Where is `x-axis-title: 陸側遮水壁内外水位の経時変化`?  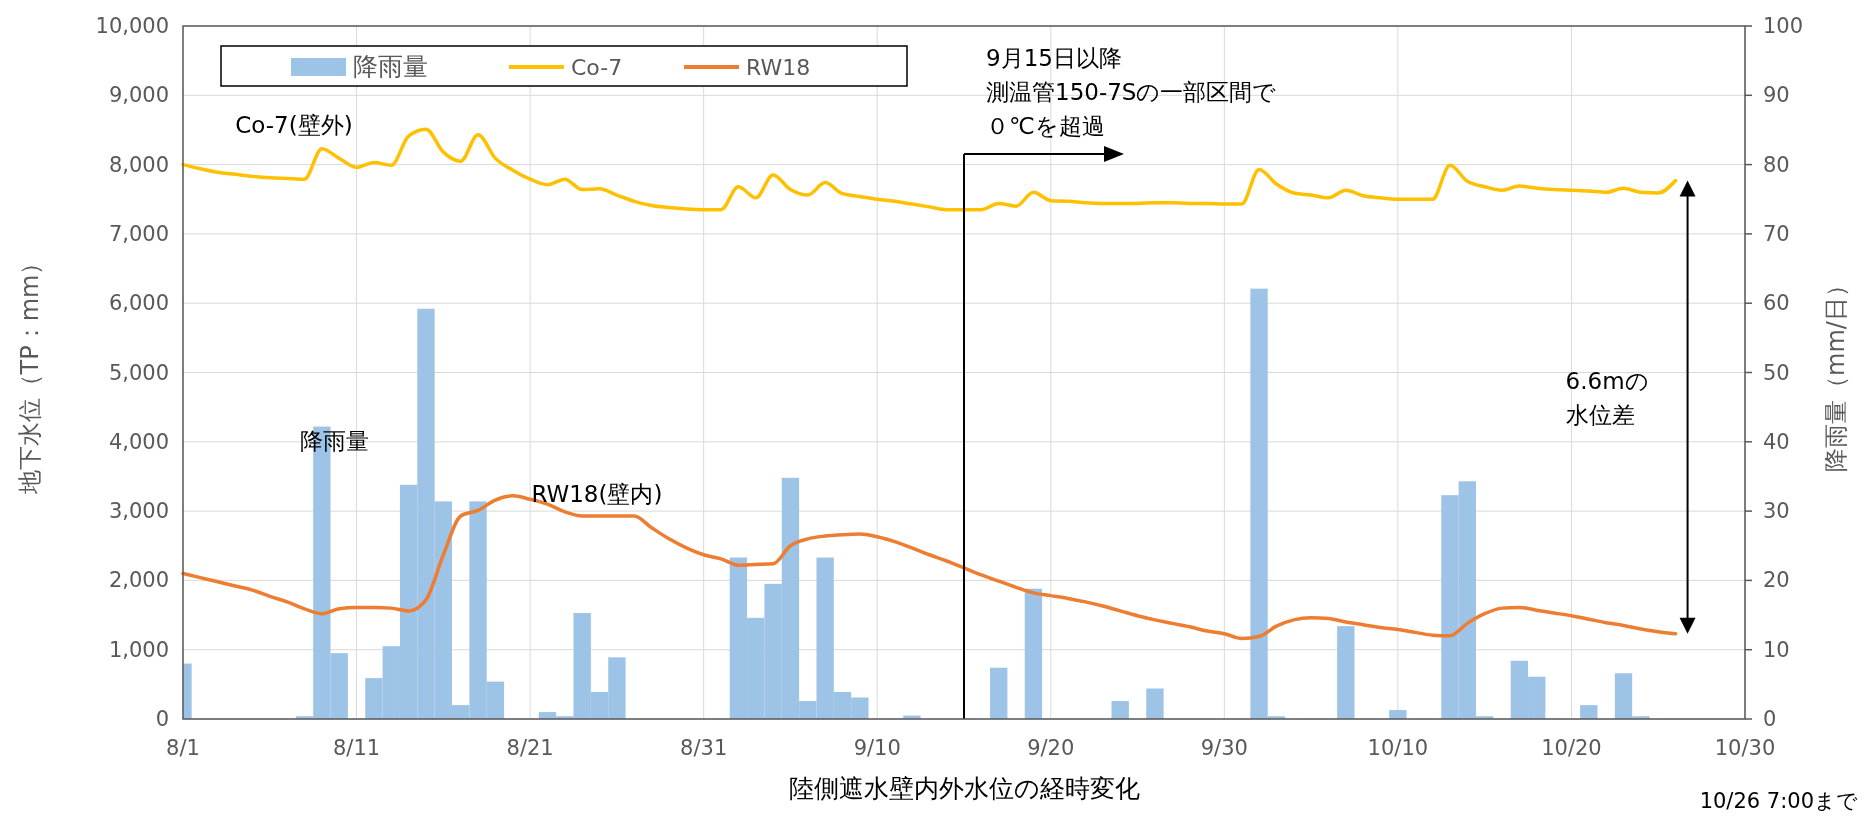 x-axis-title: 陸側遮水壁内外水位の経時変化 is located at coordinates (964, 788).